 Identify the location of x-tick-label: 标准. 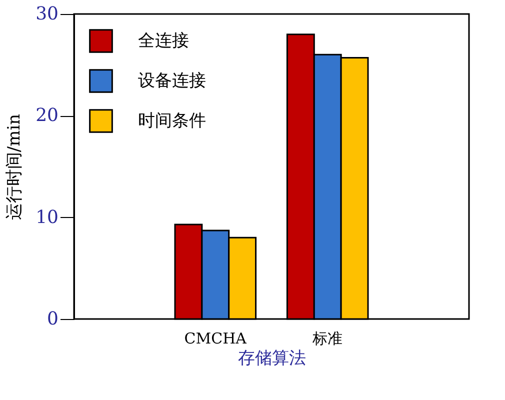
(327, 339).